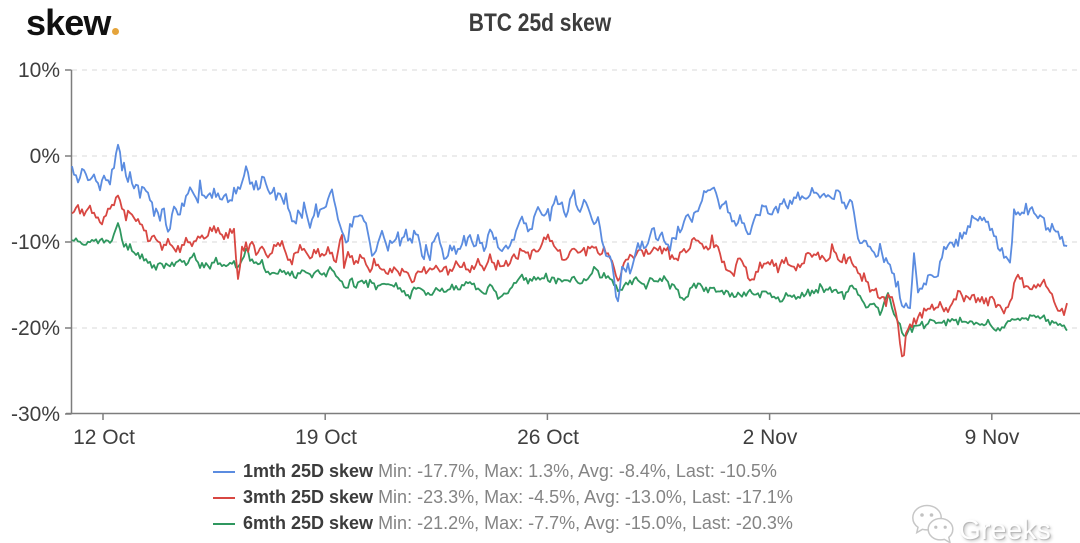 This screenshot has height=543, width=1080. What do you see at coordinates (770, 437) in the screenshot?
I see `svg-text: 2 Nov` at bounding box center [770, 437].